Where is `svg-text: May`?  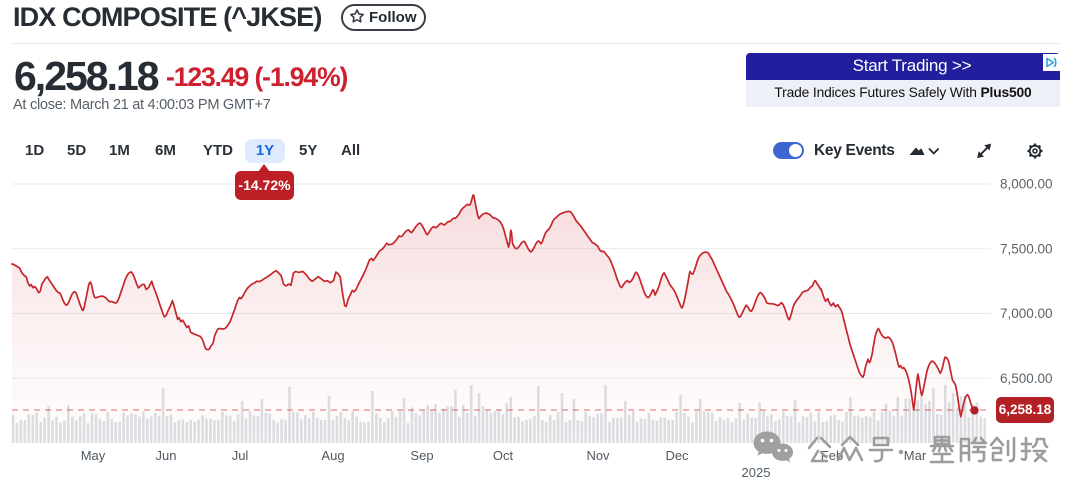 svg-text: May is located at coordinates (93, 455).